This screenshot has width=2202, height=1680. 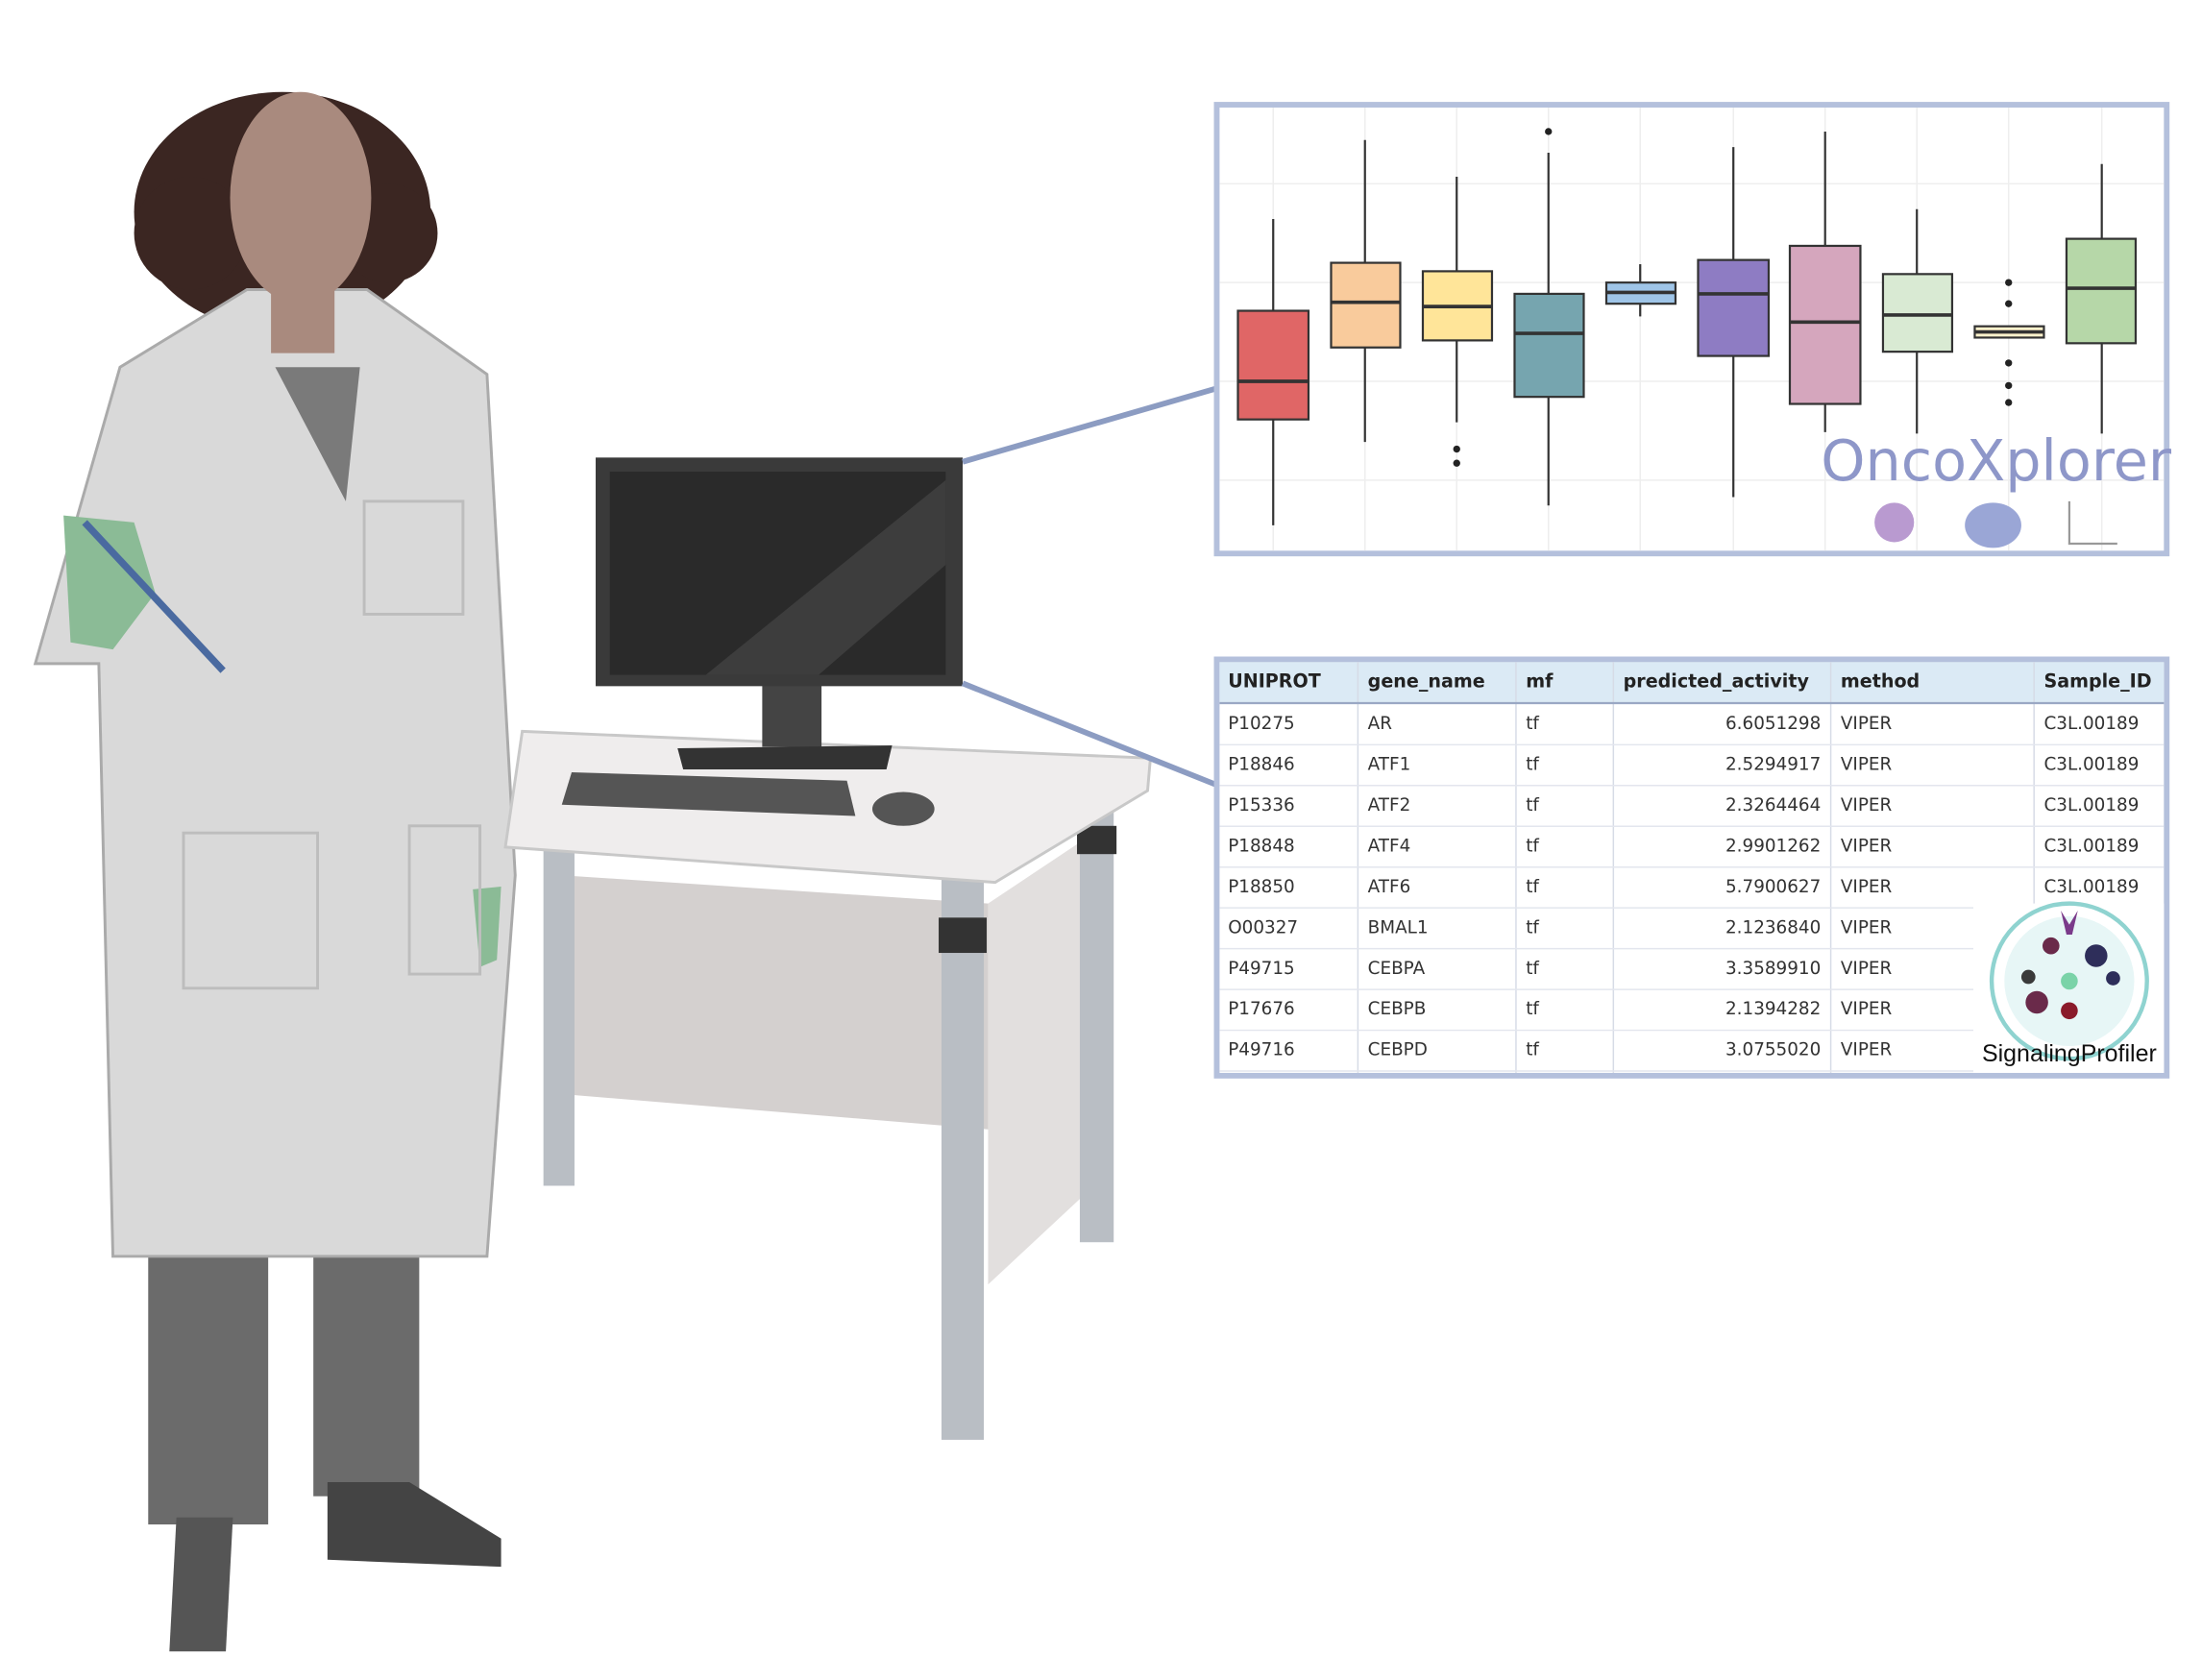 What do you see at coordinates (1397, 969) in the screenshot?
I see `table-cell: CEBPA` at bounding box center [1397, 969].